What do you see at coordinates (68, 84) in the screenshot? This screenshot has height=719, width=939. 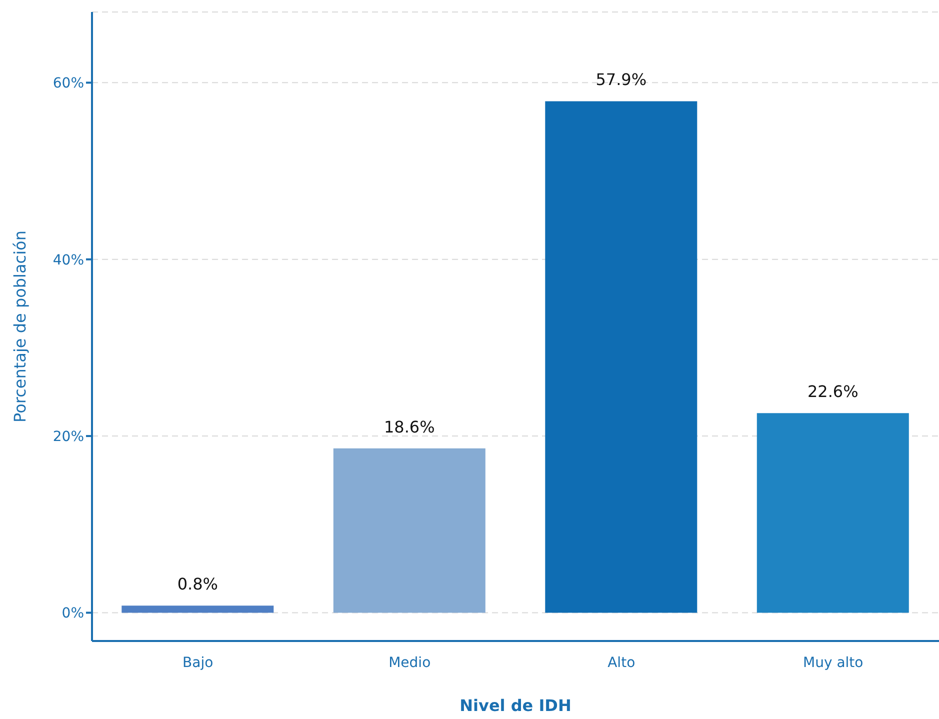 I see `y-tick-label: 60%` at bounding box center [68, 84].